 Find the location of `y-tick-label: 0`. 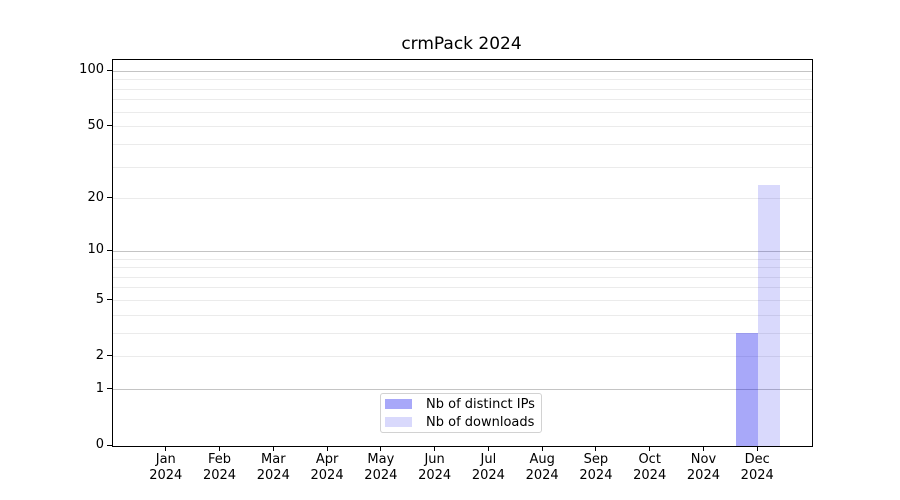

y-tick-label: 0 is located at coordinates (99, 444).